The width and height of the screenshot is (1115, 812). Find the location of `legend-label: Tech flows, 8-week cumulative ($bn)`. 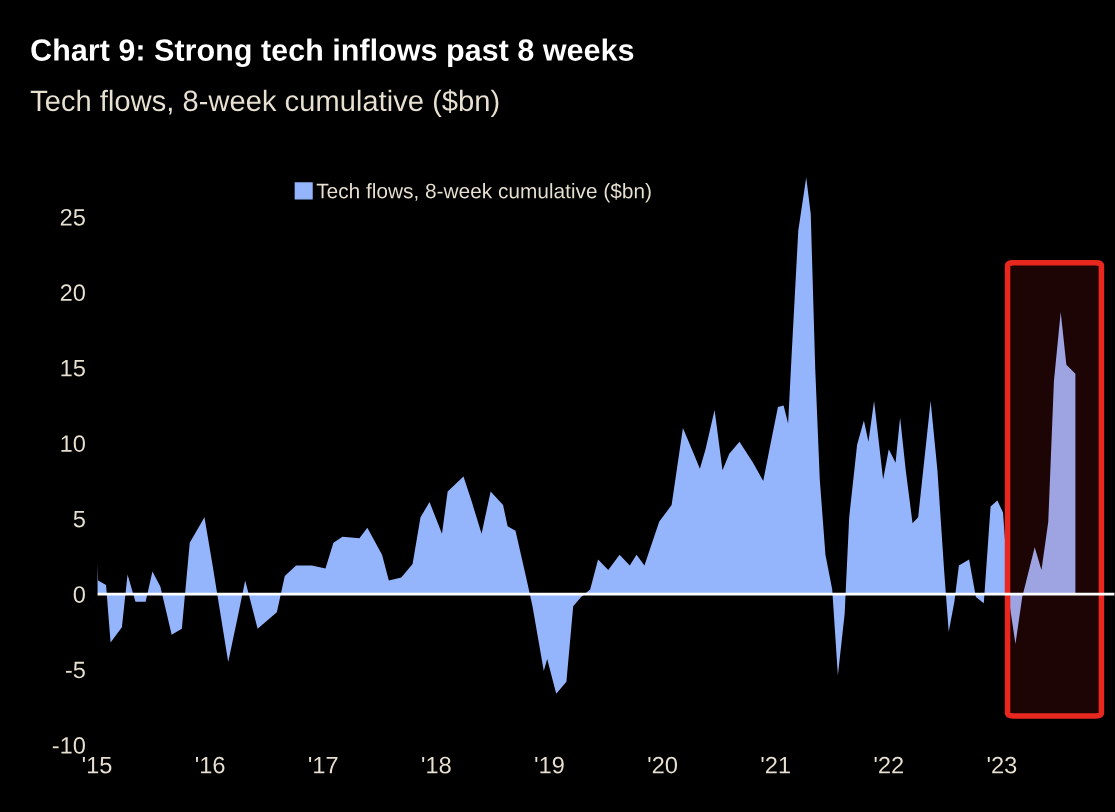

legend-label: Tech flows, 8-week cumulative ($bn) is located at coordinates (483, 192).